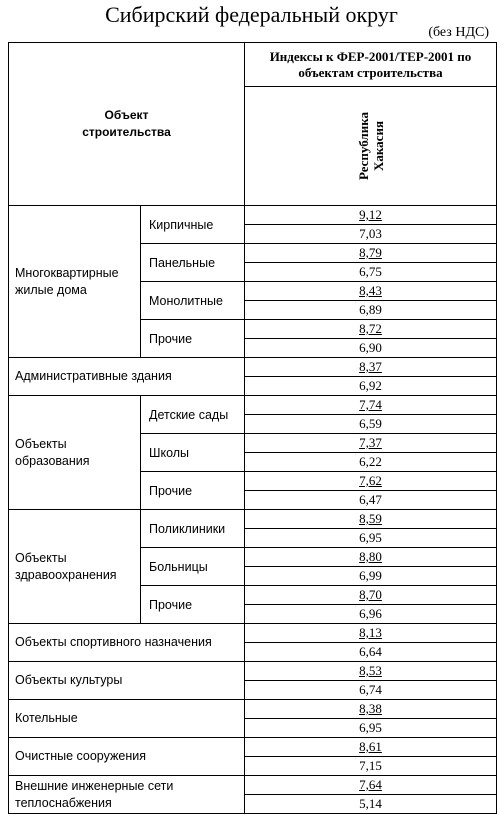  I want to click on group-label: Объекты образования, so click(74, 452).